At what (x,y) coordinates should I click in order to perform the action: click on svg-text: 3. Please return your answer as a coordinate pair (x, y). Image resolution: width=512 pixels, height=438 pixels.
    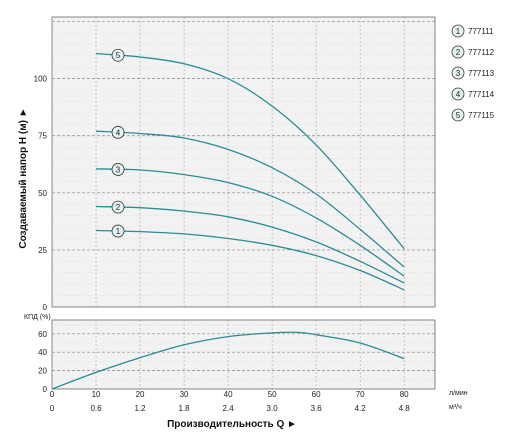
    Looking at the image, I should click on (118, 169).